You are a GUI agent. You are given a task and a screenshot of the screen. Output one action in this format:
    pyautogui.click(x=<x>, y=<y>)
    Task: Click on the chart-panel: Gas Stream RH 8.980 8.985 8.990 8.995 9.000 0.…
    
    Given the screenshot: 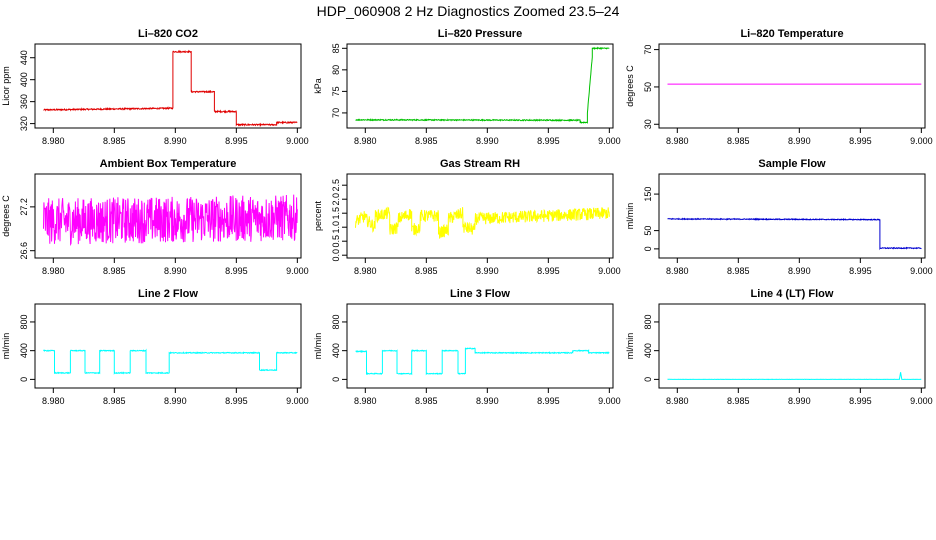 What is the action you would take?
    pyautogui.click(x=467, y=217)
    